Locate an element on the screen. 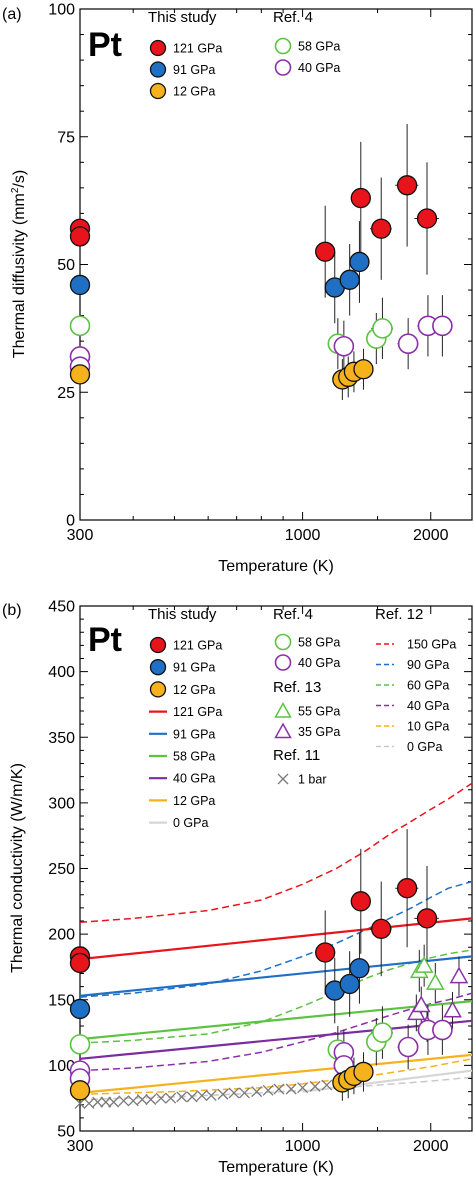  legend-heading: This study is located at coordinates (182, 614).